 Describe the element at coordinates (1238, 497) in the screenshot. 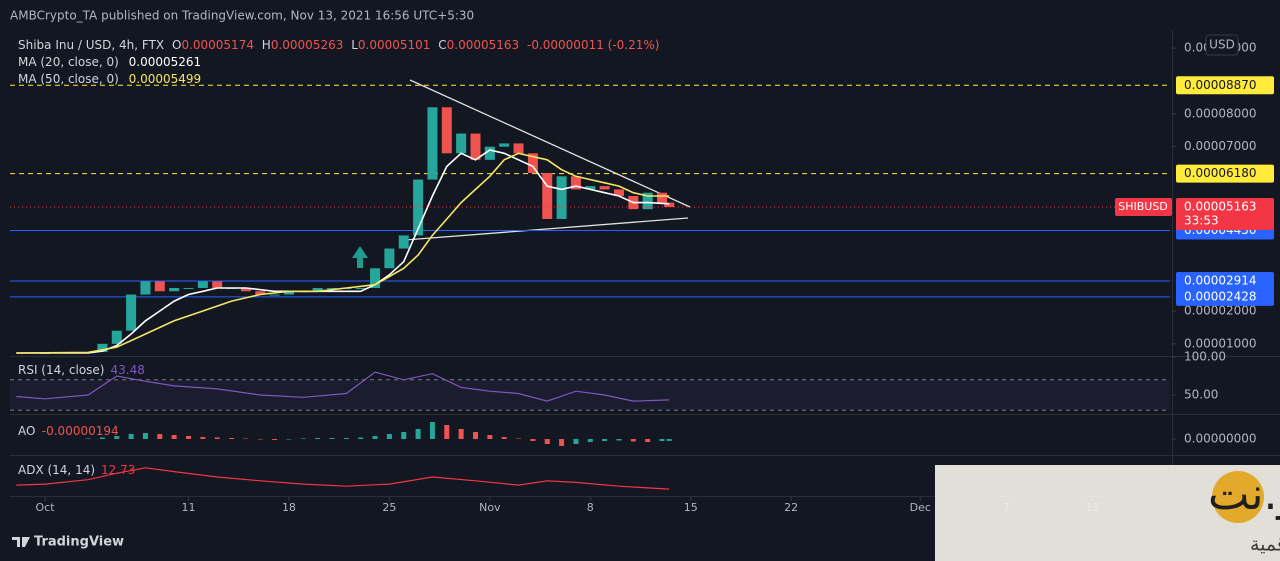

I see `coin-icon` at that location.